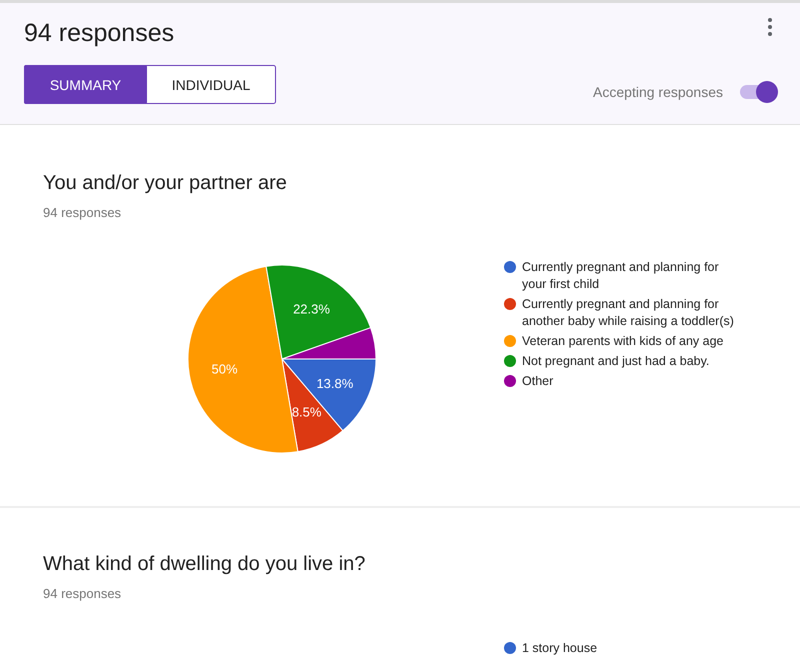 Image resolution: width=800 pixels, height=662 pixels. I want to click on text: INDIVIDUAL, so click(211, 85).